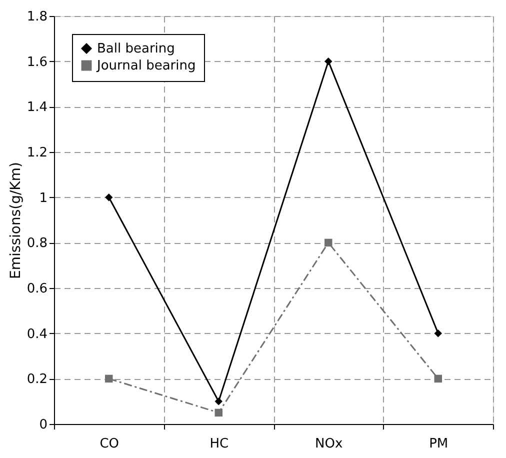 The width and height of the screenshot is (506, 458). What do you see at coordinates (37, 334) in the screenshot?
I see `y-tick-label: 0.4` at bounding box center [37, 334].